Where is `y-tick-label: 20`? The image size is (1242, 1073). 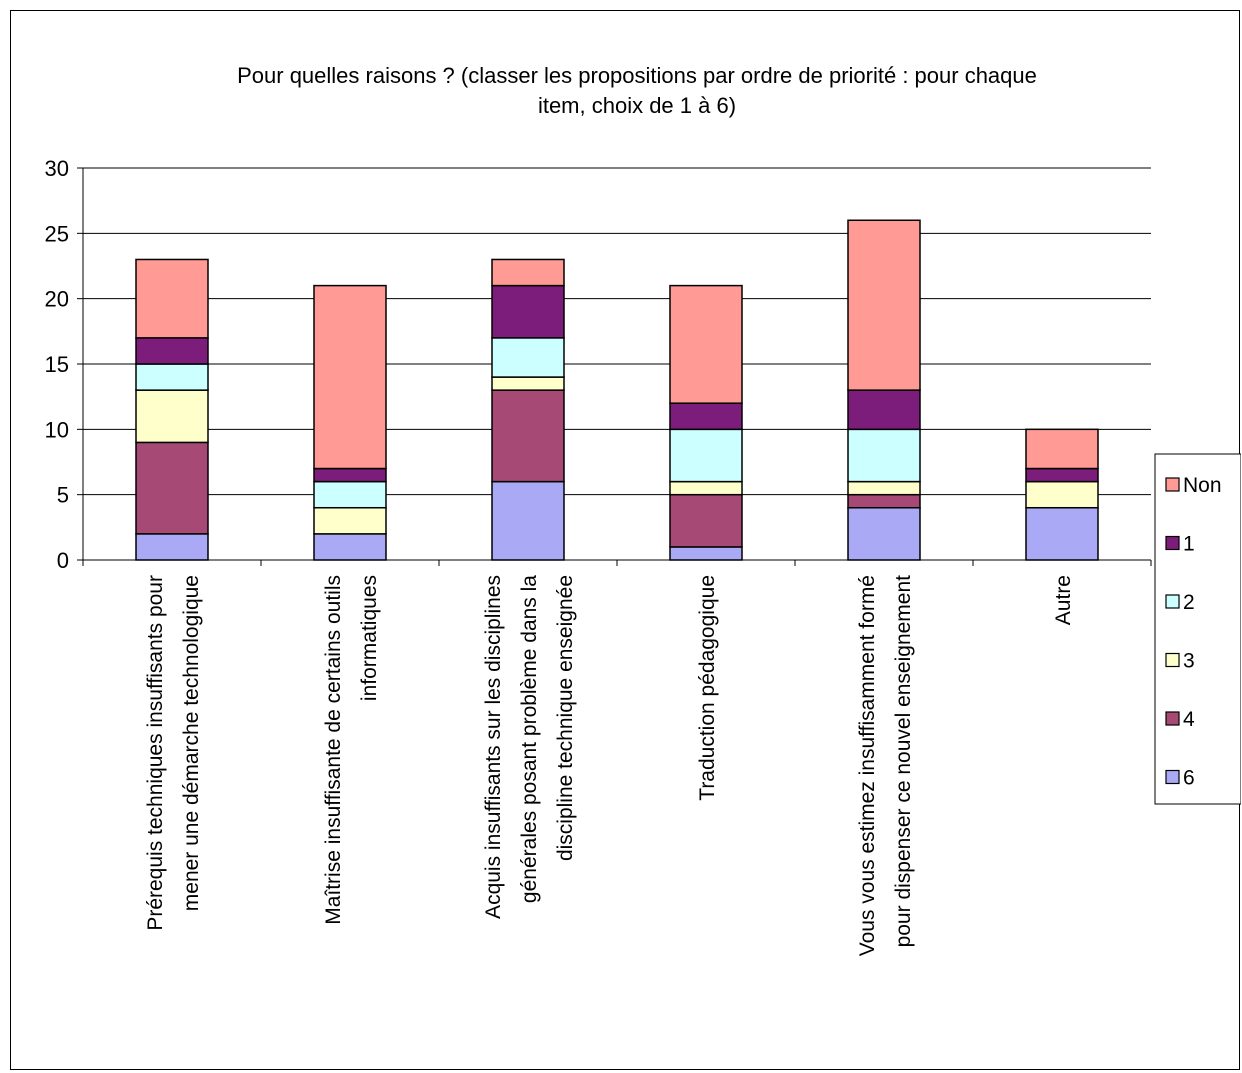
y-tick-label: 20 is located at coordinates (57, 299).